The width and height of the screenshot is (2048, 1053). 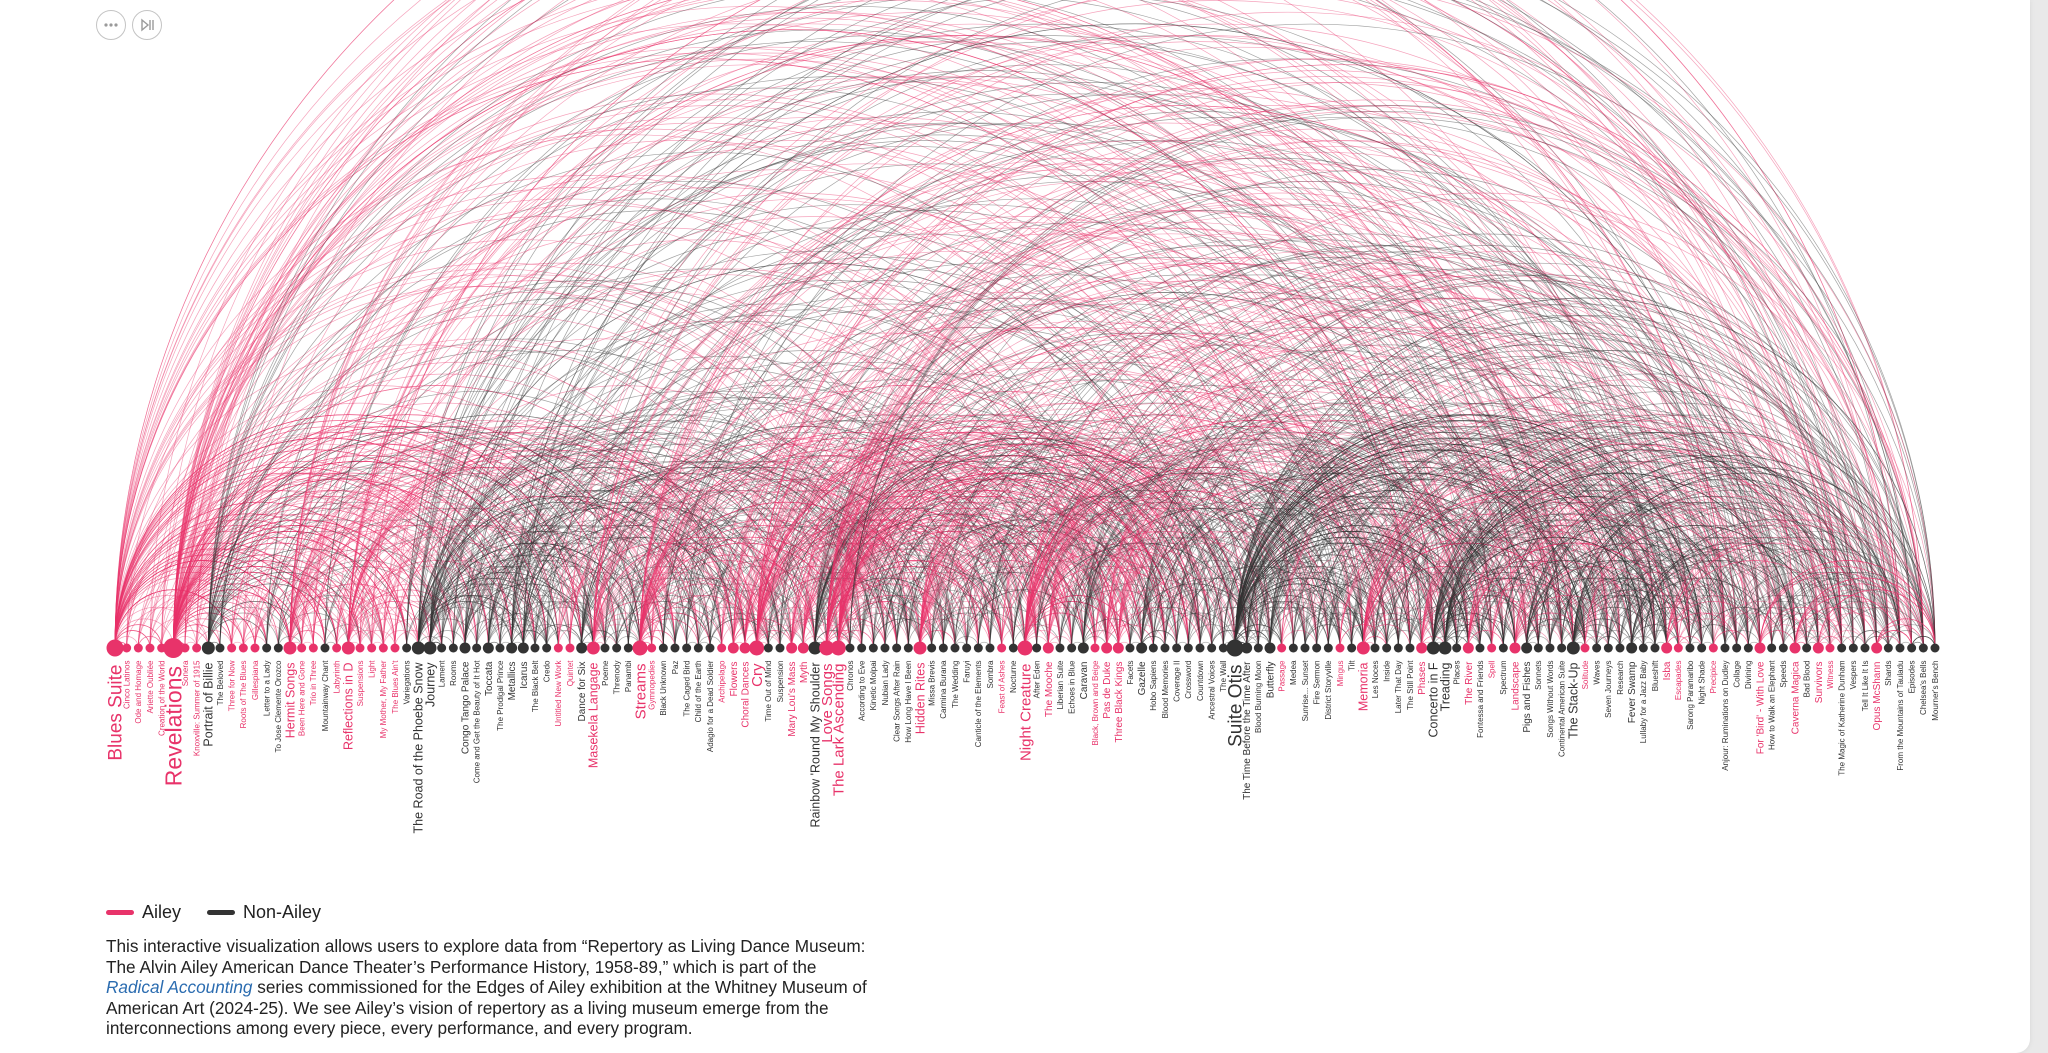 What do you see at coordinates (850, 648) in the screenshot?
I see `work-node-chronos` at bounding box center [850, 648].